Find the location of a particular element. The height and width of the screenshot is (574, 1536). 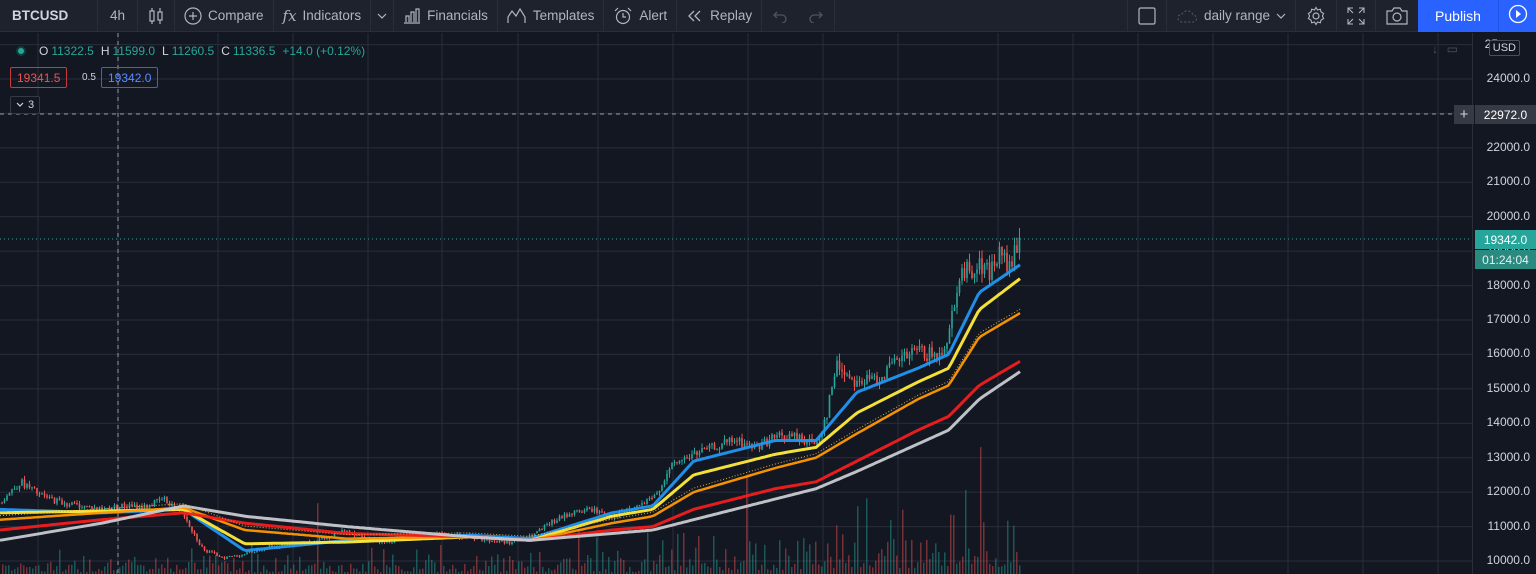

sell-button: 19341.5 is located at coordinates (39, 77).